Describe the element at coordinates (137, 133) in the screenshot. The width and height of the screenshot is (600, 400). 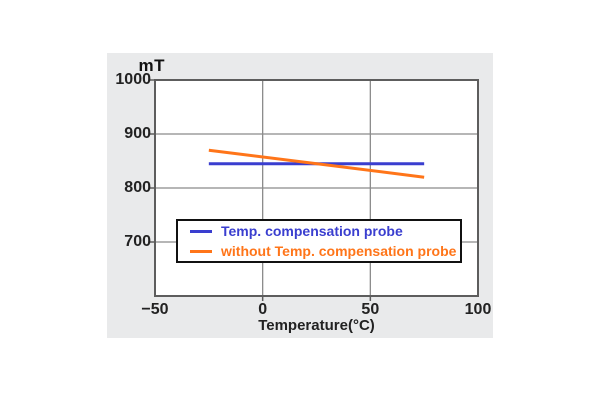
I see `y-tick-label: 900` at that location.